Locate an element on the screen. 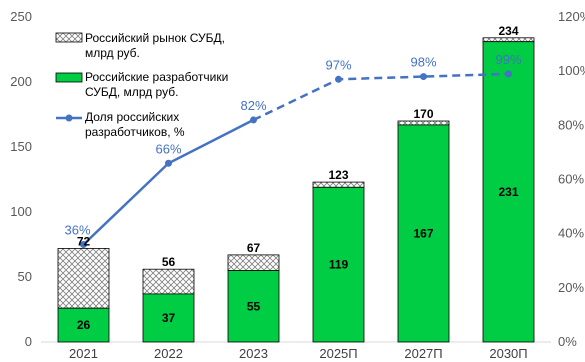 The image size is (585, 362). label-market-3: 123 is located at coordinates (338, 175).